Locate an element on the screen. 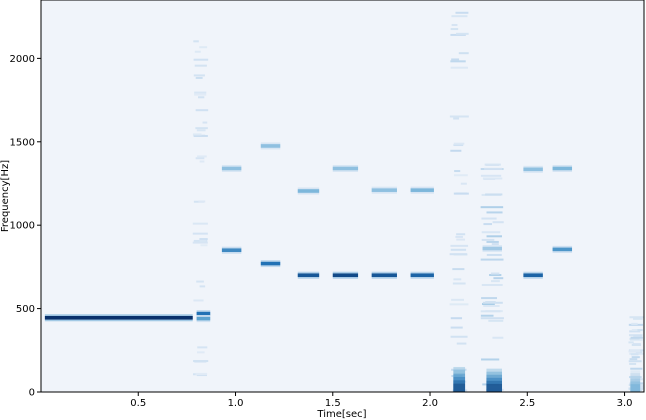 The image size is (646, 420). x-tick-label: 2.0 is located at coordinates (430, 403).